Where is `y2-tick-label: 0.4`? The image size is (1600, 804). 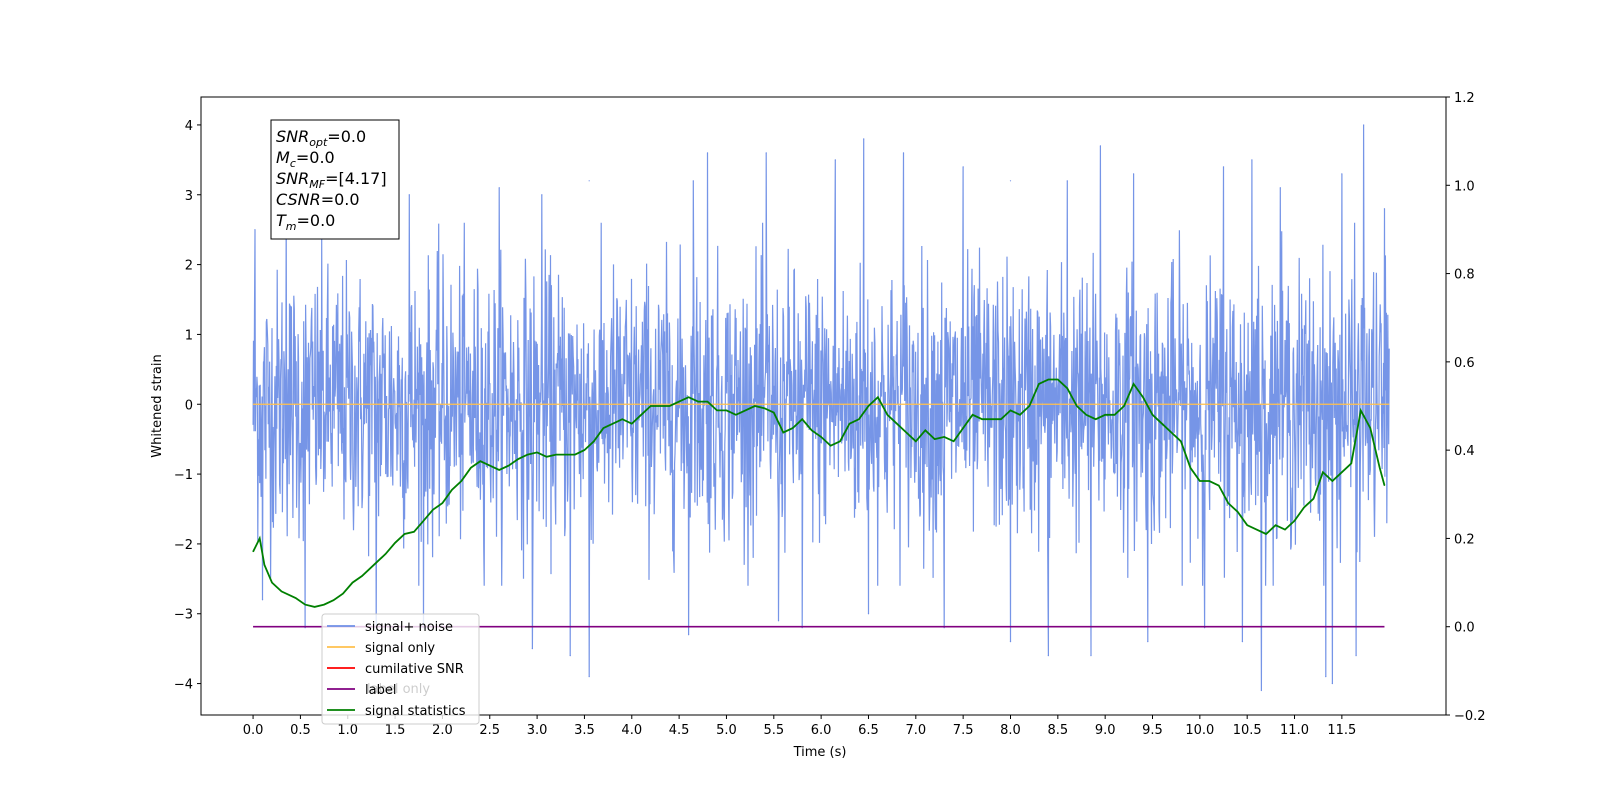 y2-tick-label: 0.4 is located at coordinates (1464, 451).